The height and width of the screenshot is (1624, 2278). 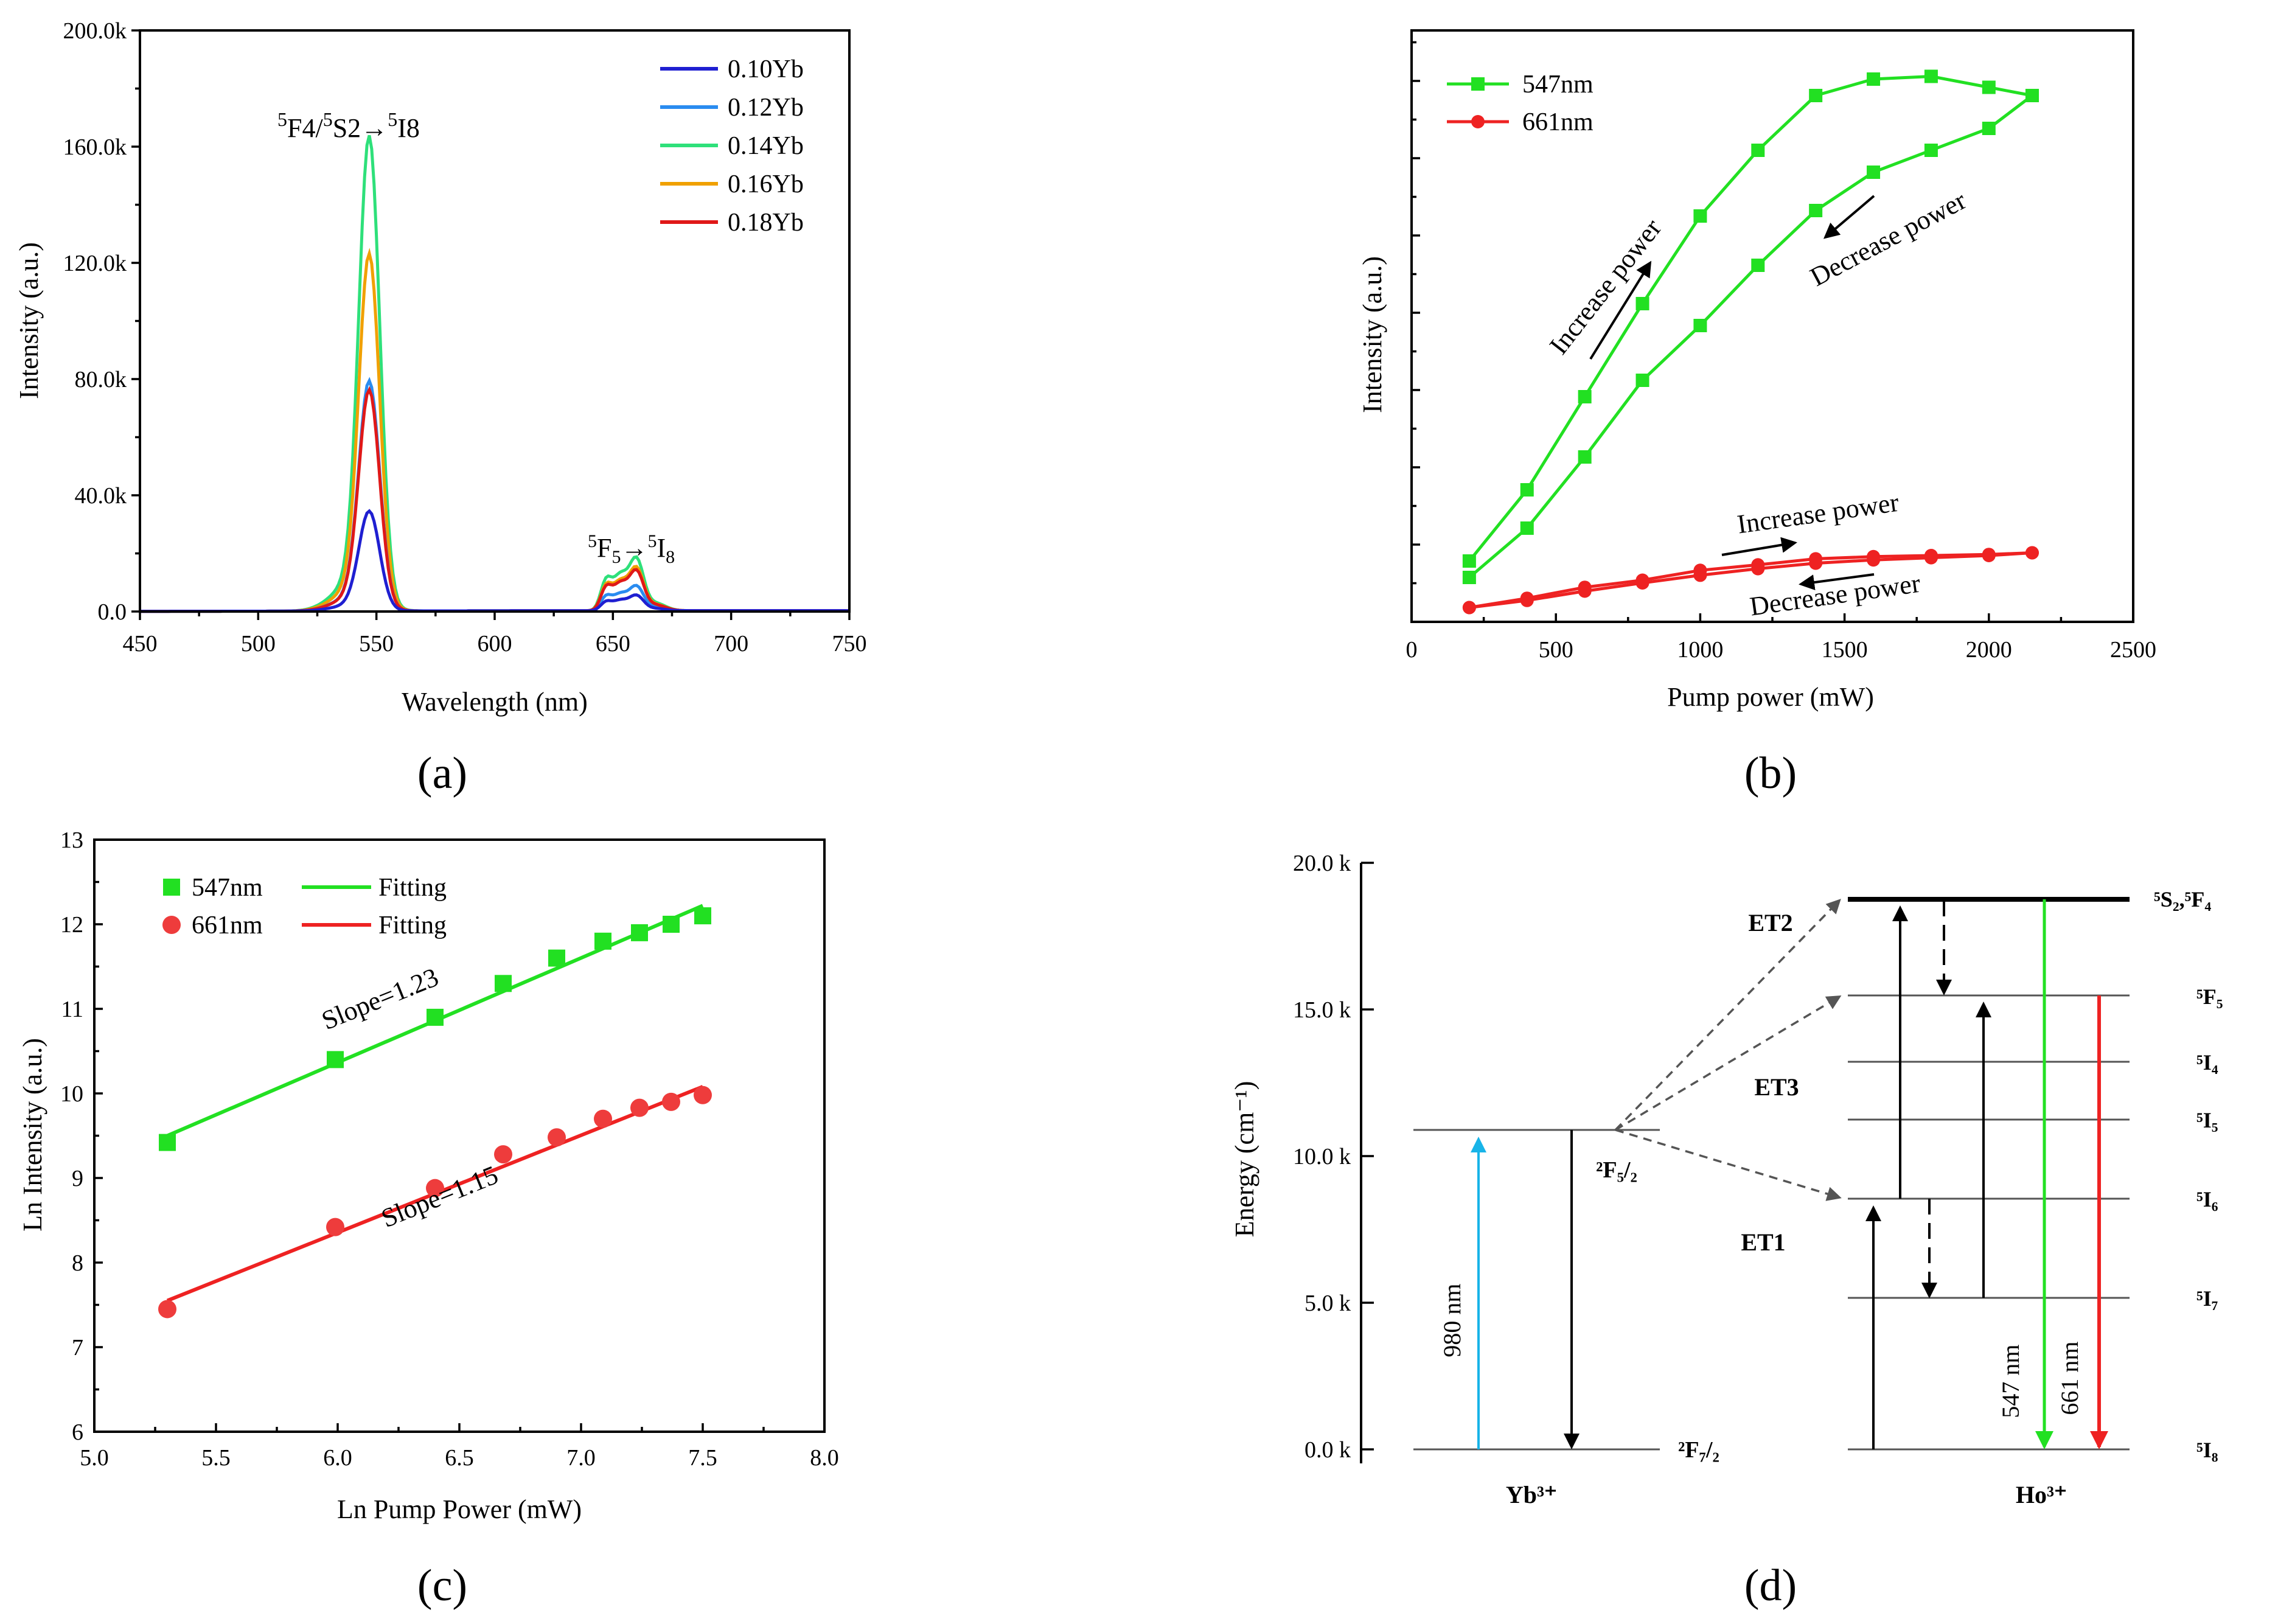 I want to click on c-legend-547-marker, so click(x=171, y=887).